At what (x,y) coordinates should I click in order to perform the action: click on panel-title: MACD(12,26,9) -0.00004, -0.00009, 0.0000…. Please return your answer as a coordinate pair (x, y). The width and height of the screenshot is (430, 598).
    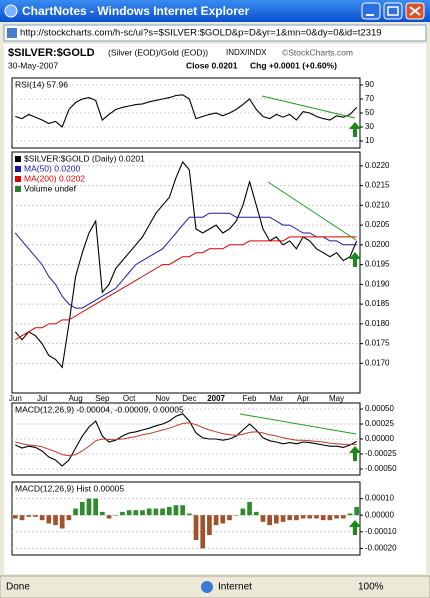
    Looking at the image, I should click on (99, 409).